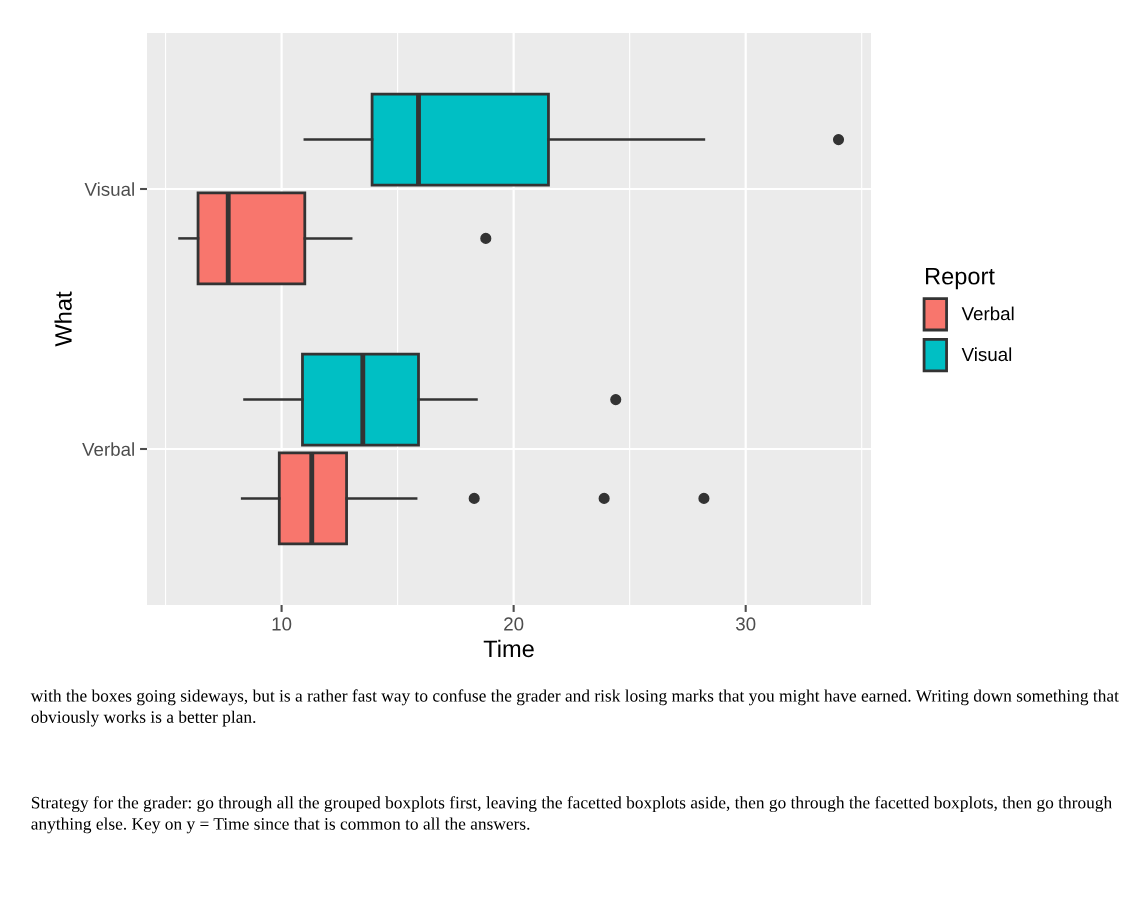 The width and height of the screenshot is (1139, 913). What do you see at coordinates (960, 279) in the screenshot?
I see `legend-title: Report` at bounding box center [960, 279].